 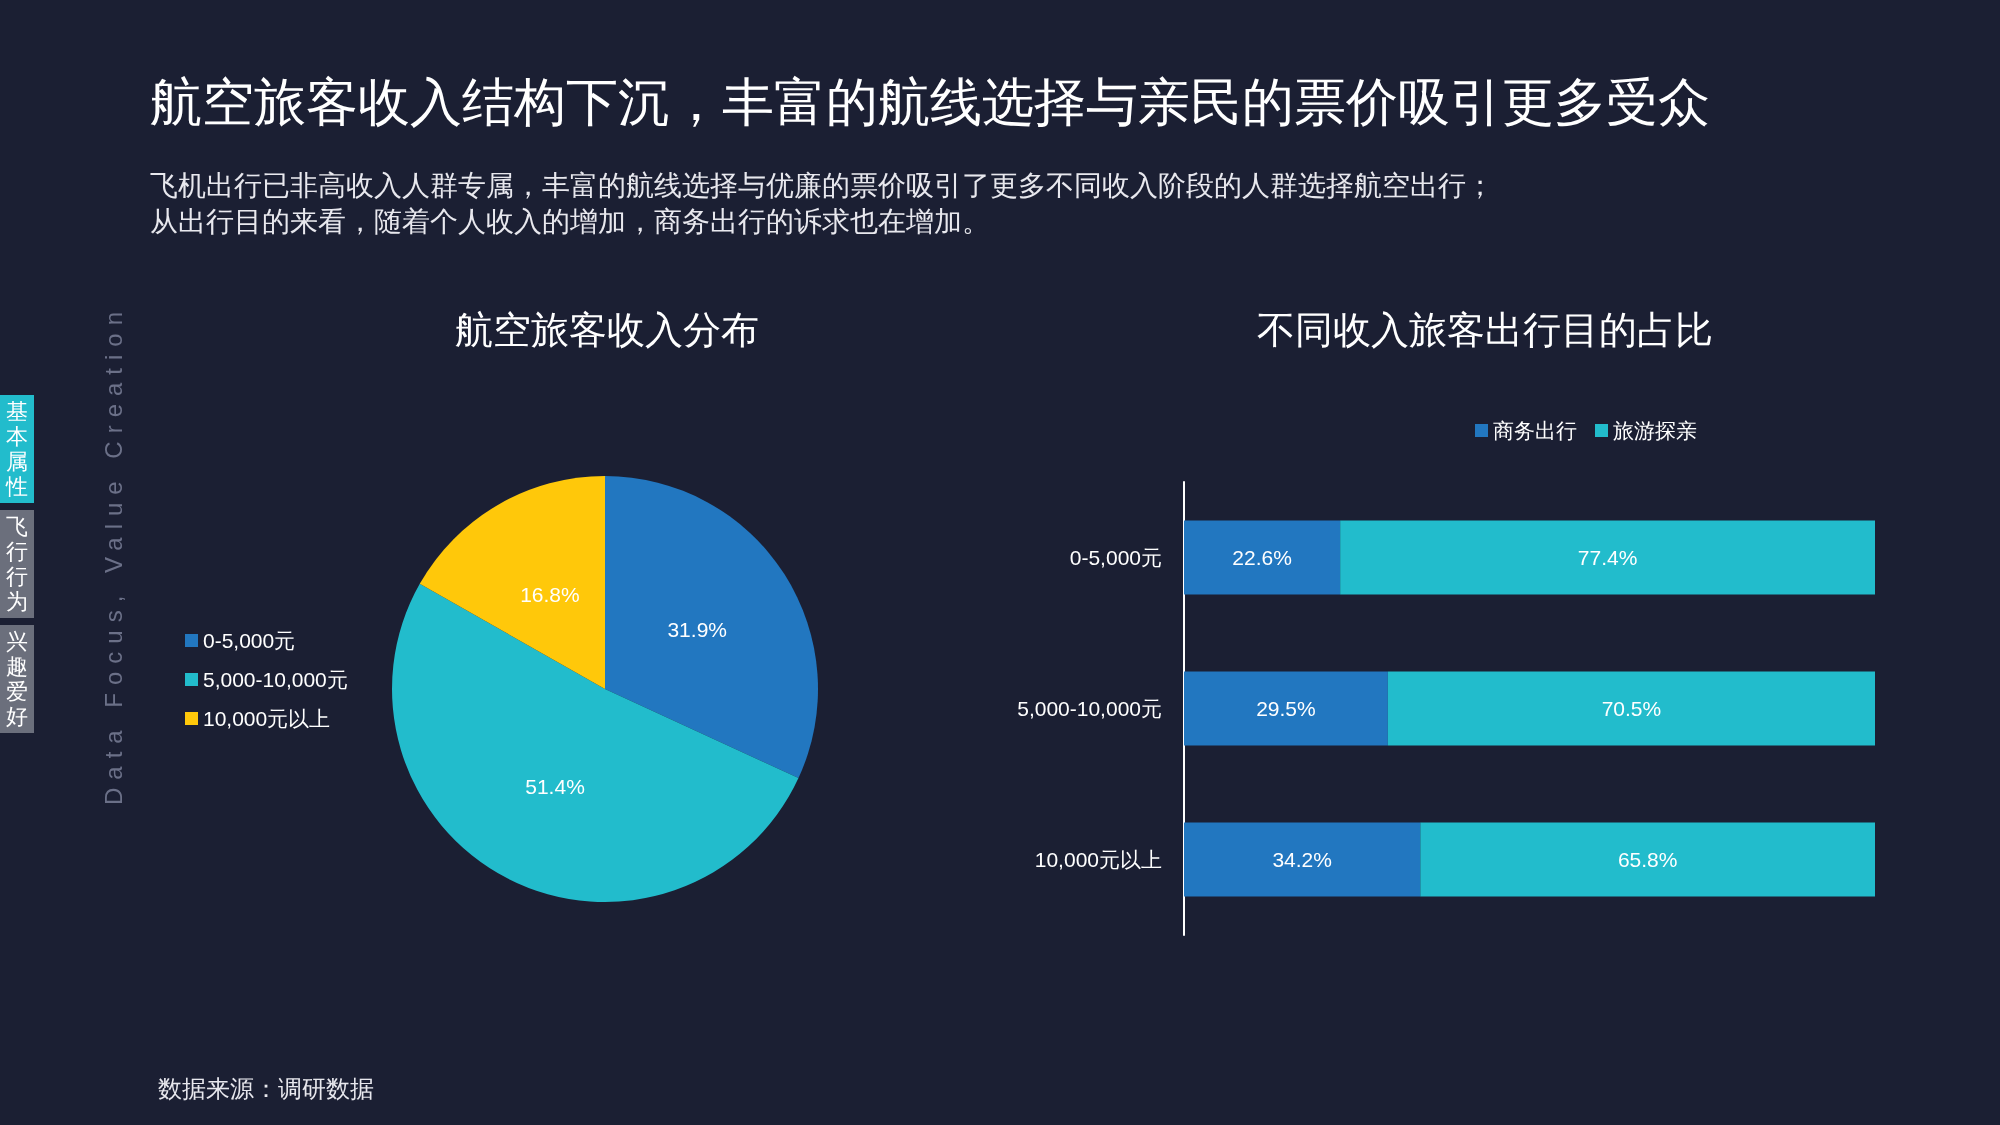 What do you see at coordinates (930, 102) in the screenshot?
I see `text: 航空旅客收入结构下沉，丰富的航线选择与亲民的票价吸引更多受众` at bounding box center [930, 102].